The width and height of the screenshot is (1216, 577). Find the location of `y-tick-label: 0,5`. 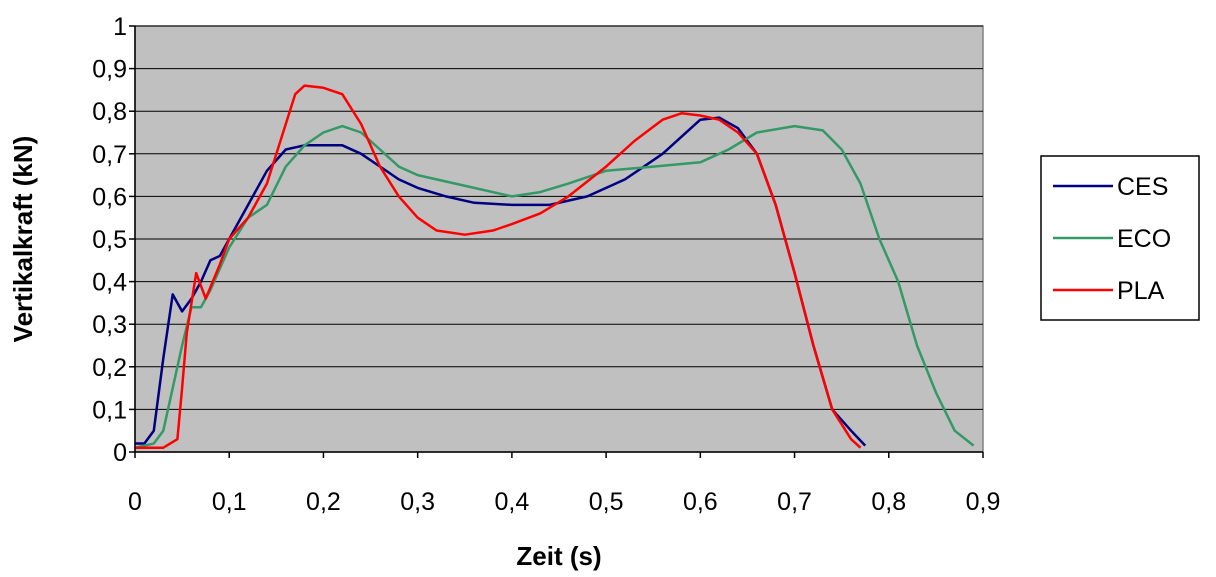

y-tick-label: 0,5 is located at coordinates (109, 240).